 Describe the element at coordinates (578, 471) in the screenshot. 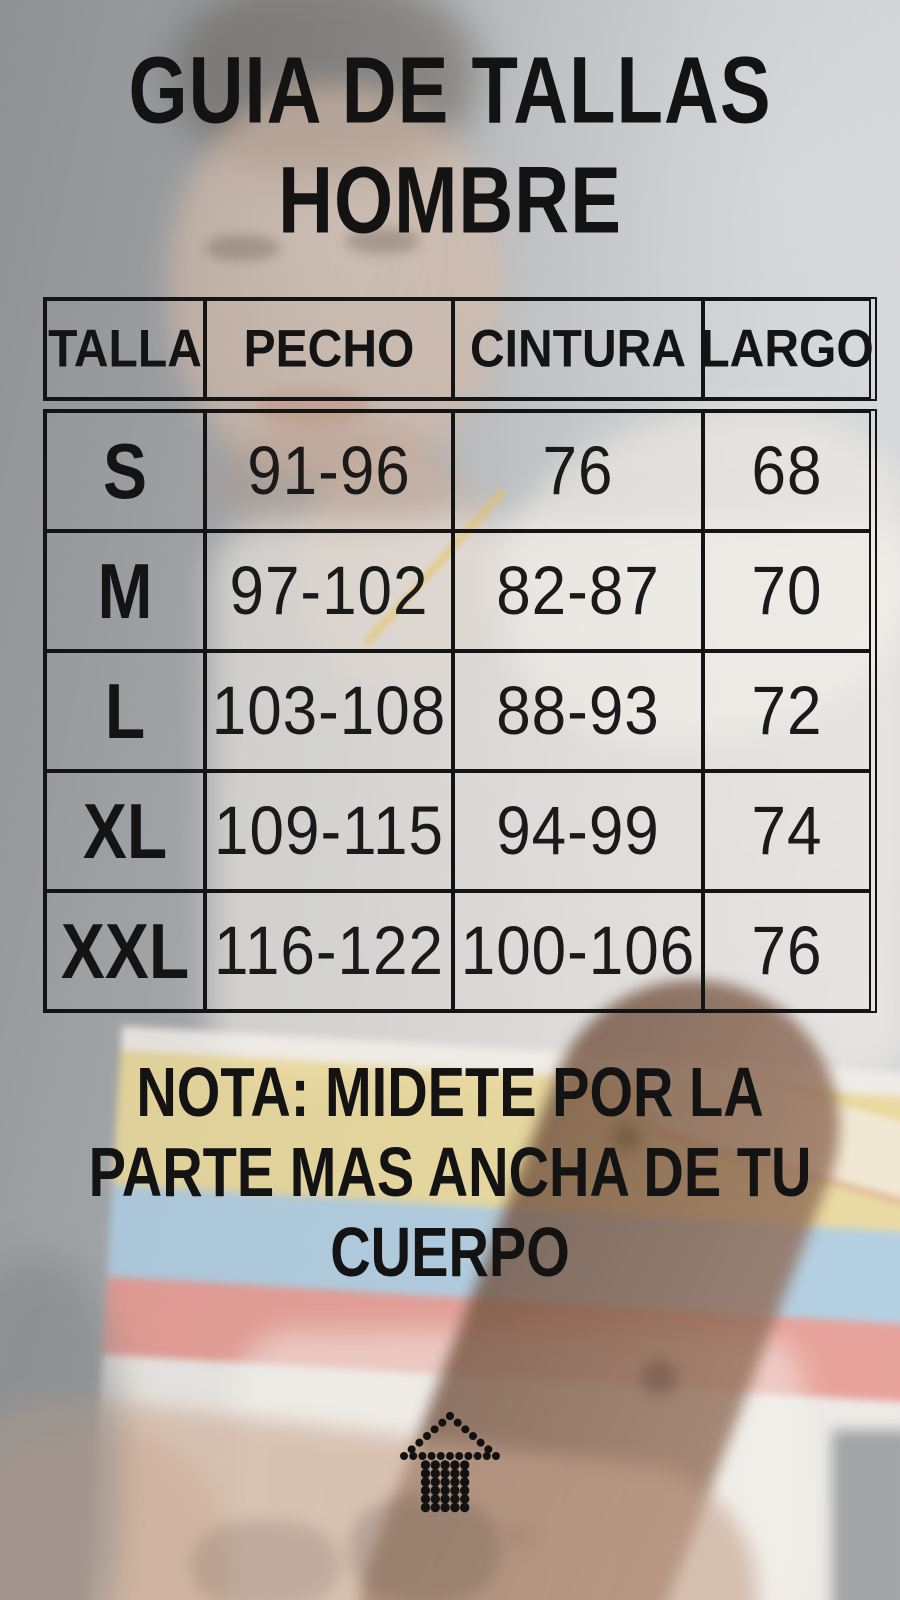

I see `cintura-value-s: 76` at that location.